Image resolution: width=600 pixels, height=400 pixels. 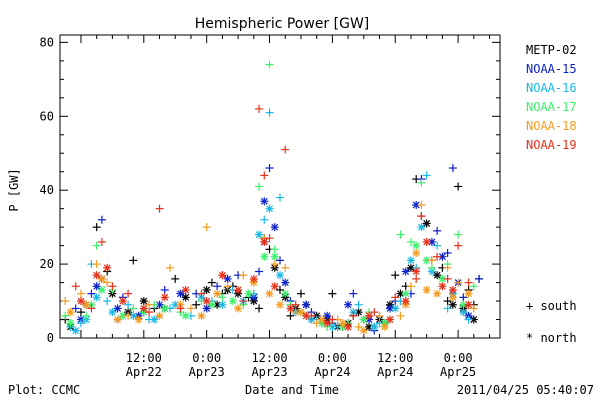 What do you see at coordinates (551, 126) in the screenshot?
I see `legend-entry: NOAA-18` at bounding box center [551, 126].